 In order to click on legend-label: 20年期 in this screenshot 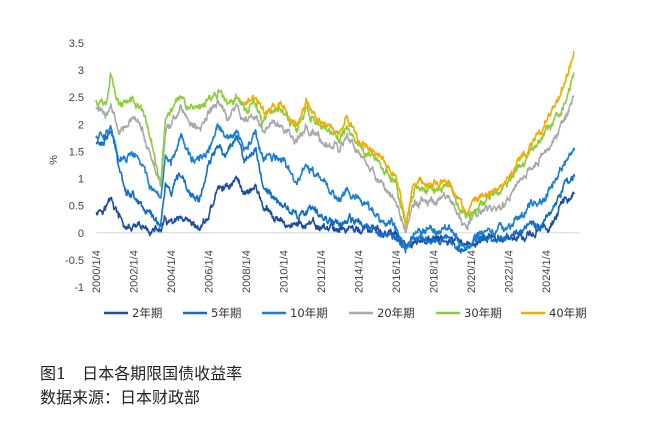, I will do `click(396, 313)`.